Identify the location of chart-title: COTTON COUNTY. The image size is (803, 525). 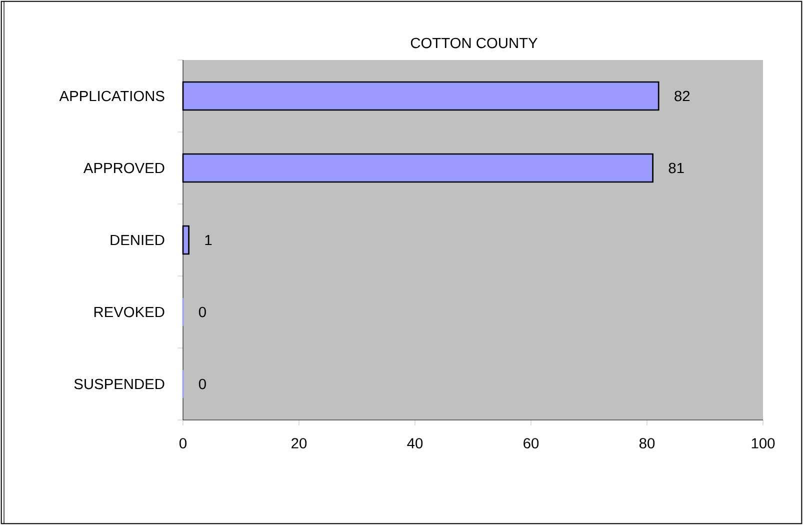
(474, 43).